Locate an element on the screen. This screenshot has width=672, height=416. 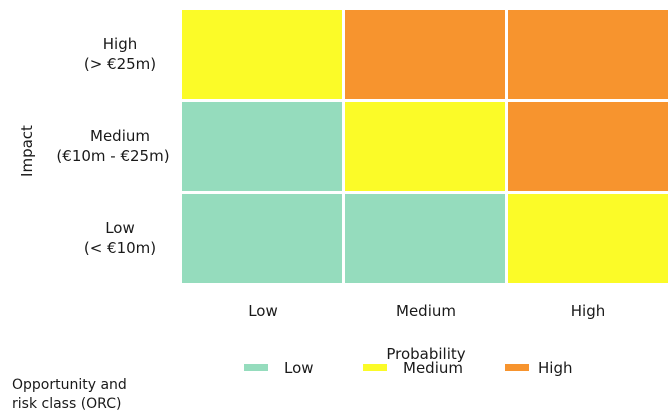
y-tick-range-medium: (€10m - €25m) is located at coordinates (113, 156).